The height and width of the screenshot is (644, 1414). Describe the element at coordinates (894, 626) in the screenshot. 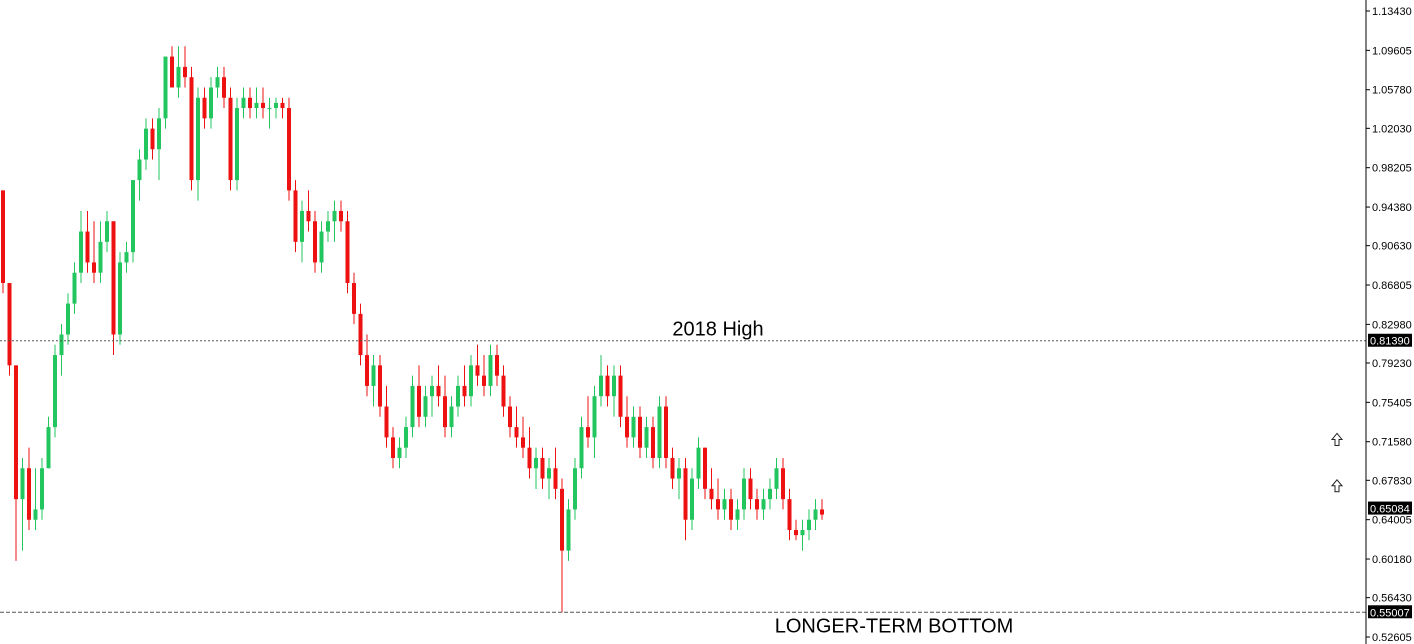

I see `level-label-longer-term-bottom: LONGER-TERM BOTTOM` at that location.